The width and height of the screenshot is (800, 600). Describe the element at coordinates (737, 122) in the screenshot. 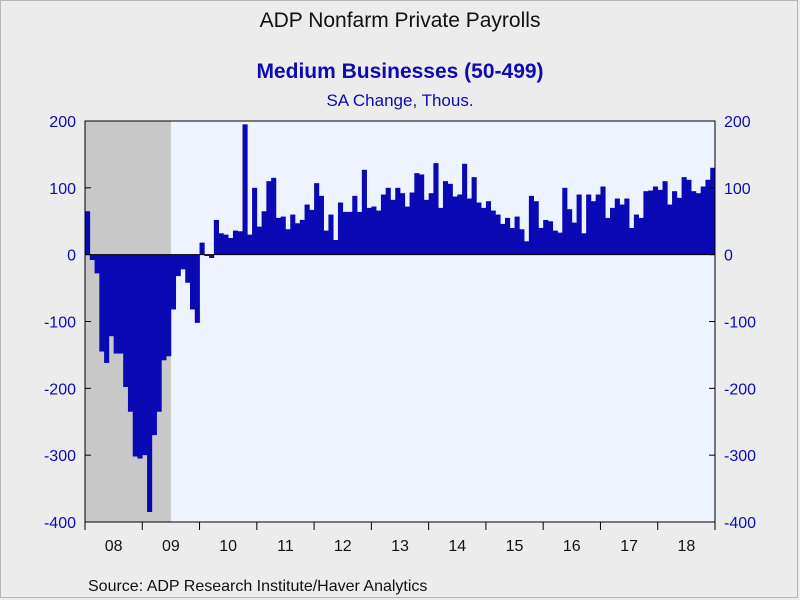

I see `y-tick-label-right: 200` at that location.